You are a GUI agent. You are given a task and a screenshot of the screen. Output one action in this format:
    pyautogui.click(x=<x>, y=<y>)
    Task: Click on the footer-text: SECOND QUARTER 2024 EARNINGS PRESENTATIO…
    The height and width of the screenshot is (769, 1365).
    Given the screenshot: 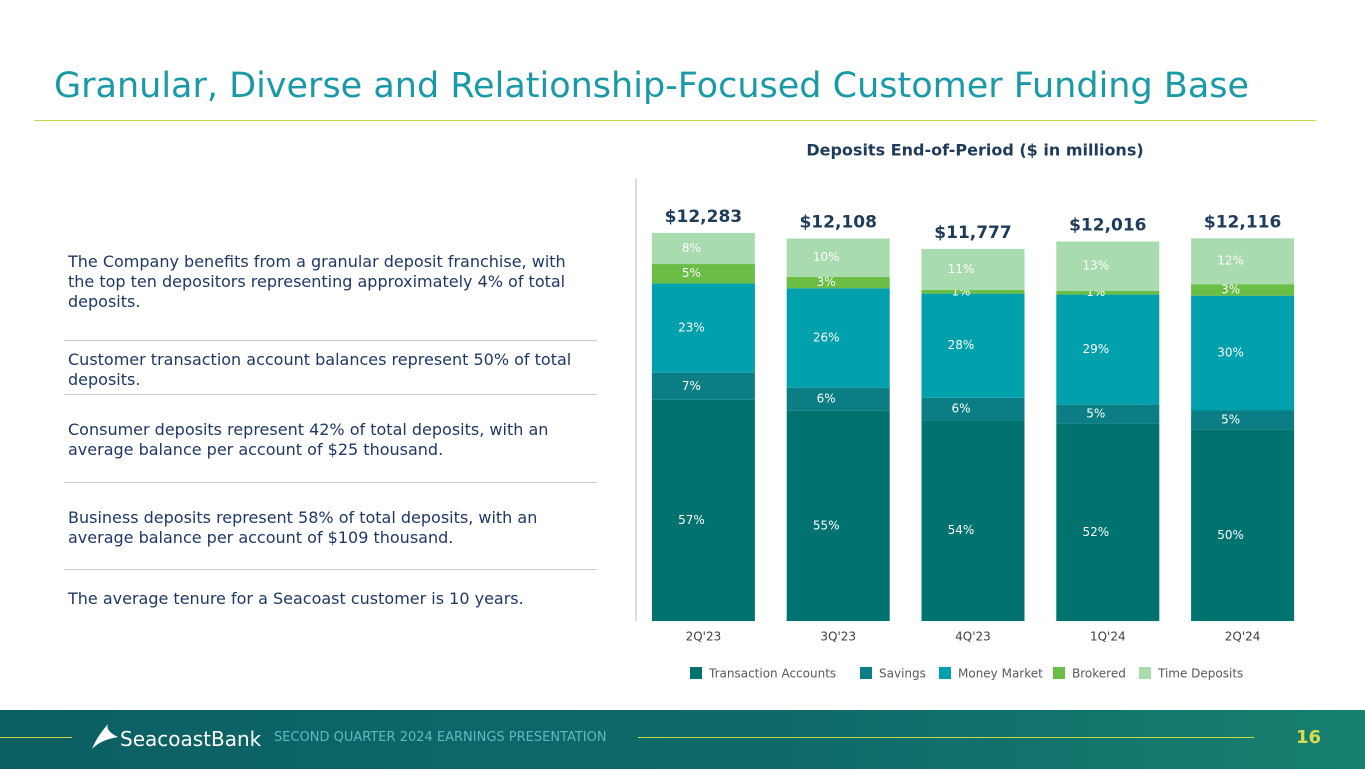 What is the action you would take?
    pyautogui.click(x=440, y=737)
    